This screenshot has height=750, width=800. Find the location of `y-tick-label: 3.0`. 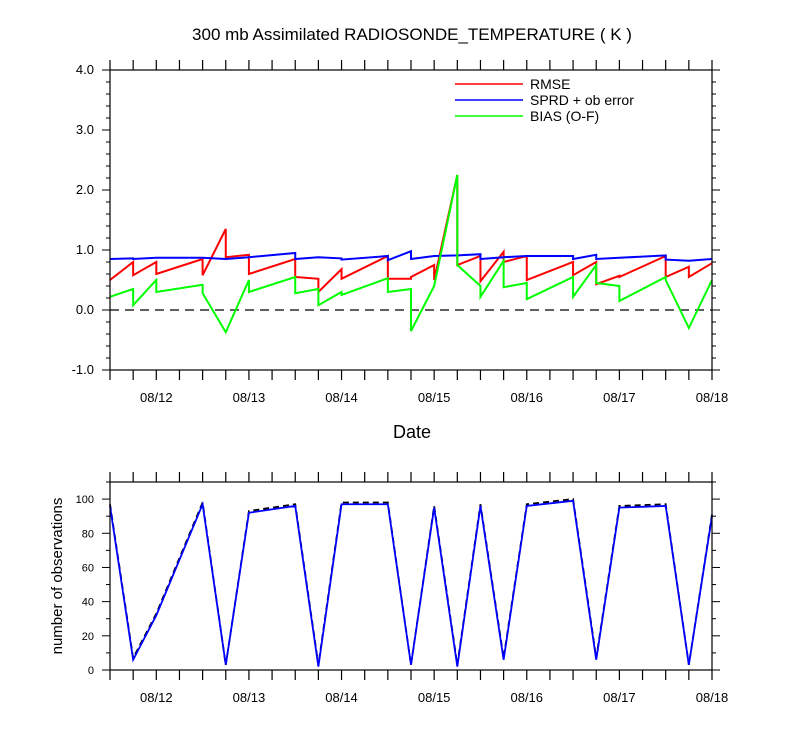

y-tick-label: 3.0 is located at coordinates (85, 129).